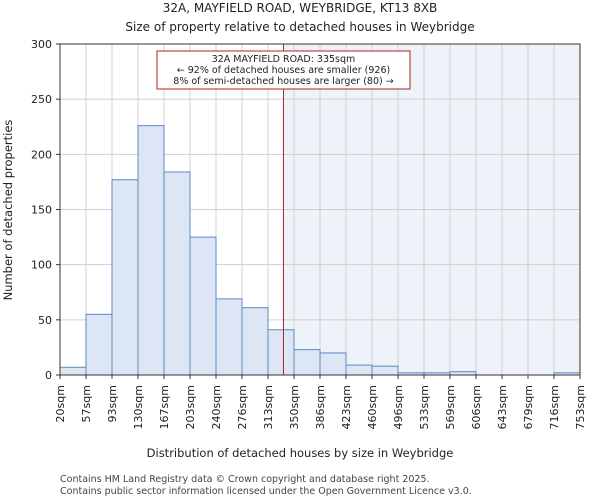 The width and height of the screenshot is (600, 500). I want to click on x-tick-label: 606sqm, so click(476, 407).